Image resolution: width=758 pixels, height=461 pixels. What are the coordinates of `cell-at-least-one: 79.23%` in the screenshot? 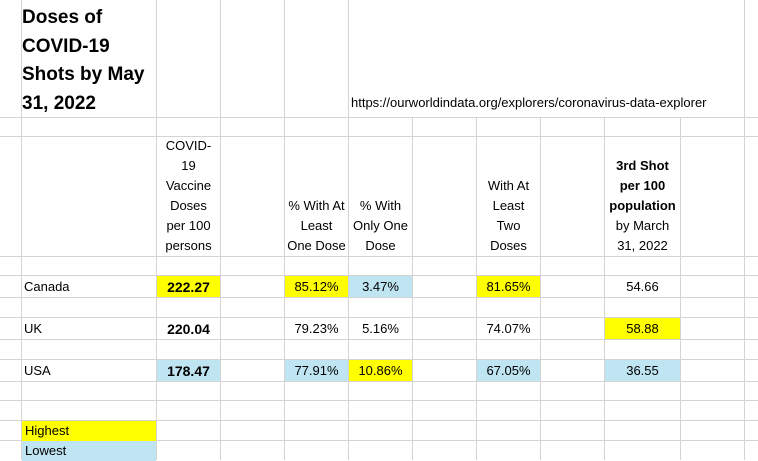 It's located at (316, 328).